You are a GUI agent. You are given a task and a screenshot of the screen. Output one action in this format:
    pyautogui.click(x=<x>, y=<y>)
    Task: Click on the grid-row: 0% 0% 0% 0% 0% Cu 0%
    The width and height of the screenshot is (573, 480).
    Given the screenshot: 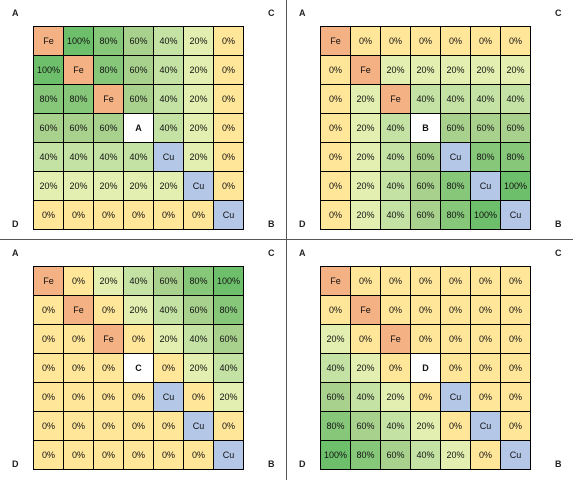 What is the action you would take?
    pyautogui.click(x=138, y=426)
    